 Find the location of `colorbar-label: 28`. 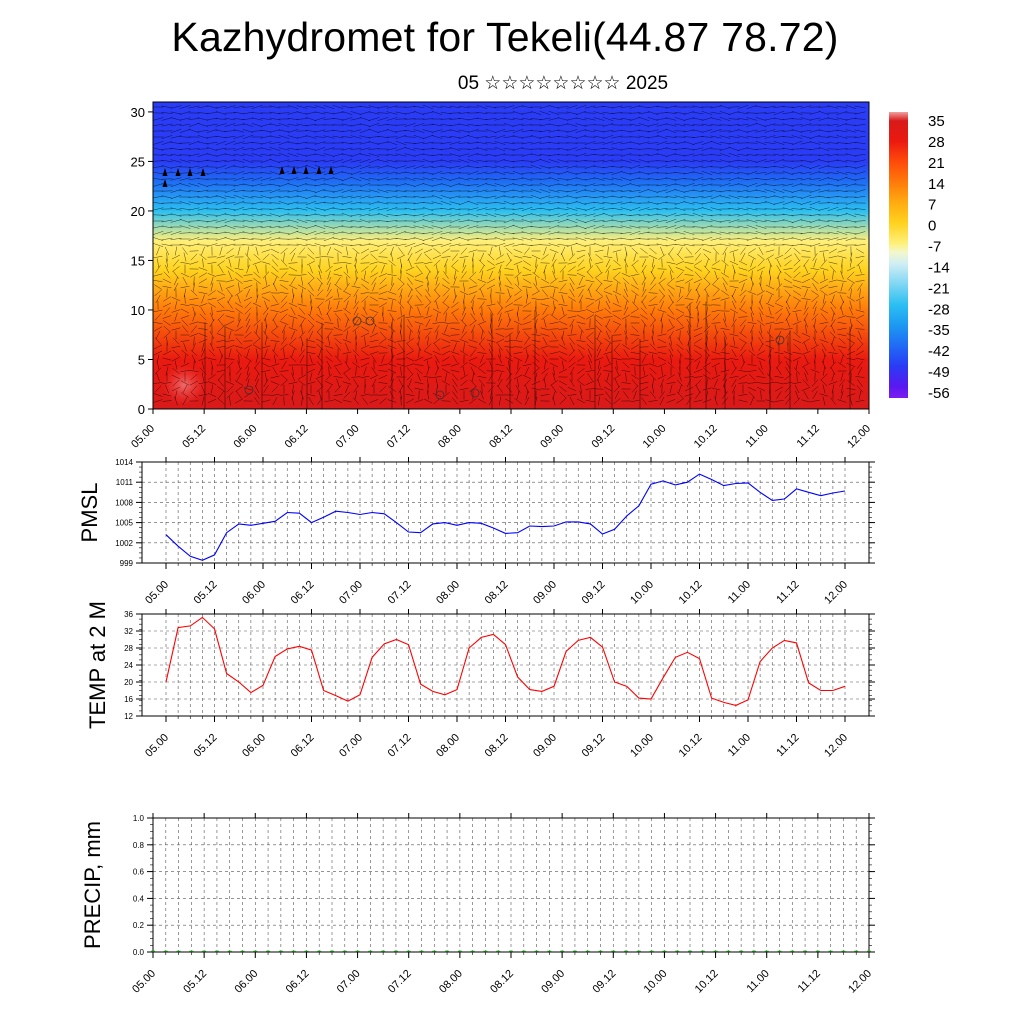

colorbar-label: 28 is located at coordinates (936, 142).